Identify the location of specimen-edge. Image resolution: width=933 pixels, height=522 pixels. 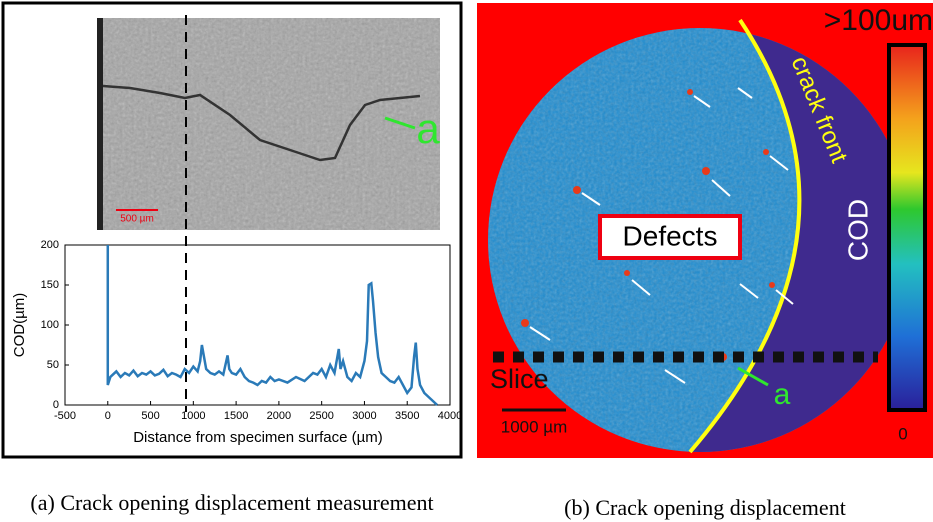
(100, 124).